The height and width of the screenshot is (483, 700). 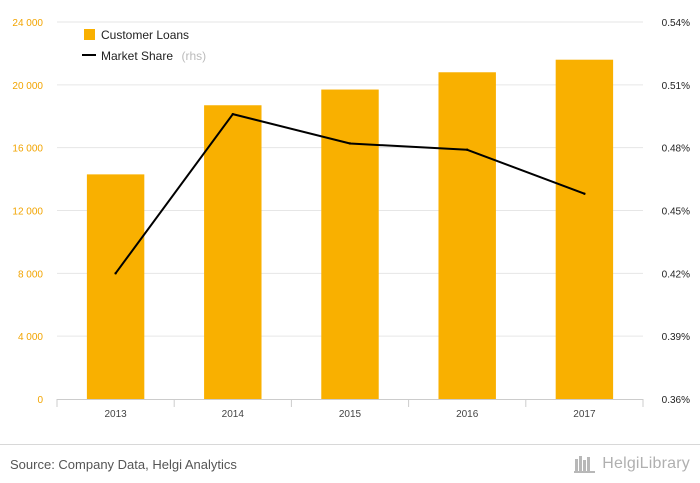 What do you see at coordinates (584, 414) in the screenshot?
I see `x-tick-label: 2017` at bounding box center [584, 414].